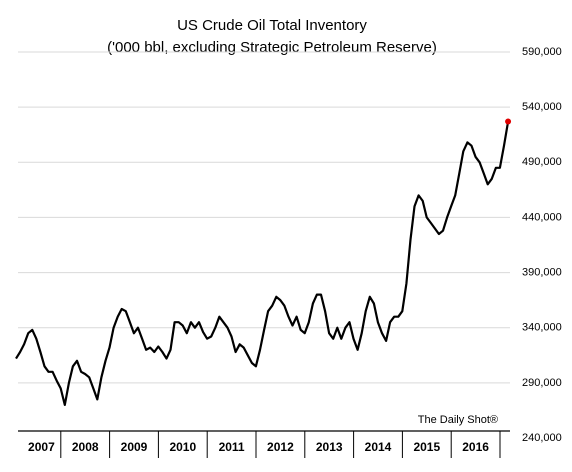 The height and width of the screenshot is (472, 572). What do you see at coordinates (542, 217) in the screenshot?
I see `y-tick-label: 440,000` at bounding box center [542, 217].